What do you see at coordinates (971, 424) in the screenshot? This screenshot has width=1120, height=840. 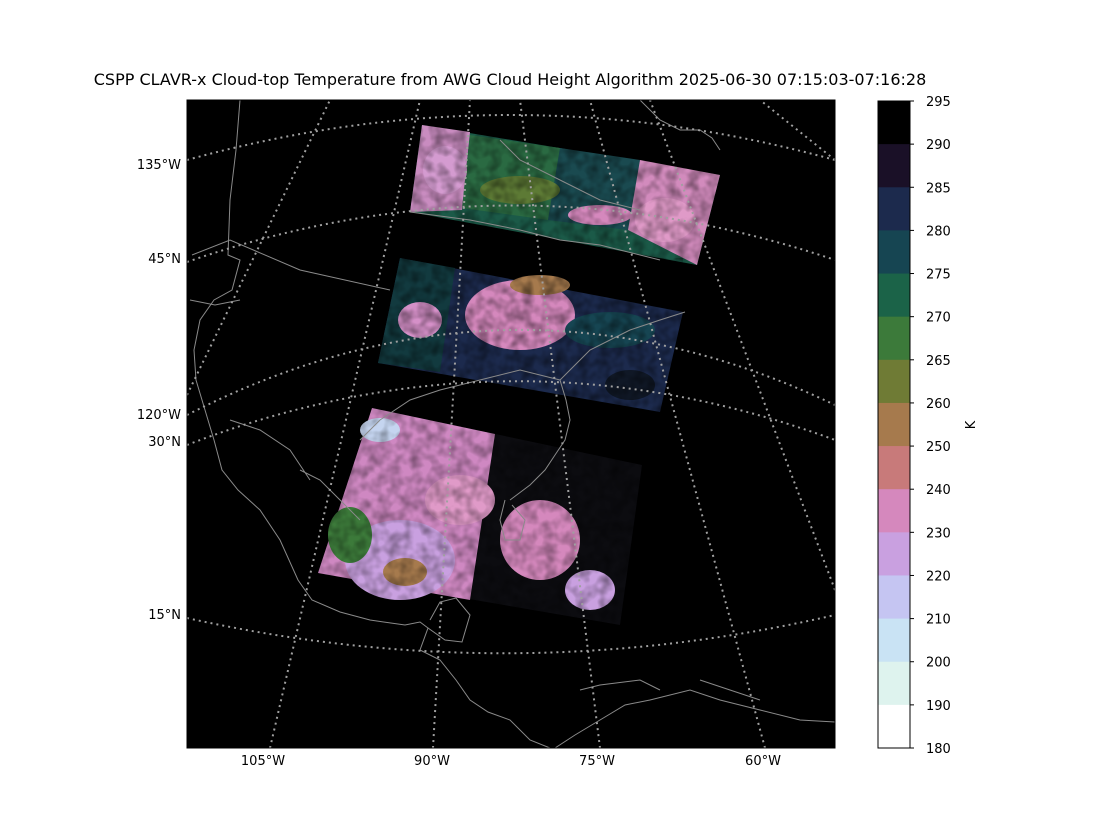 I see `colorbar-unit-label: K` at bounding box center [971, 424].